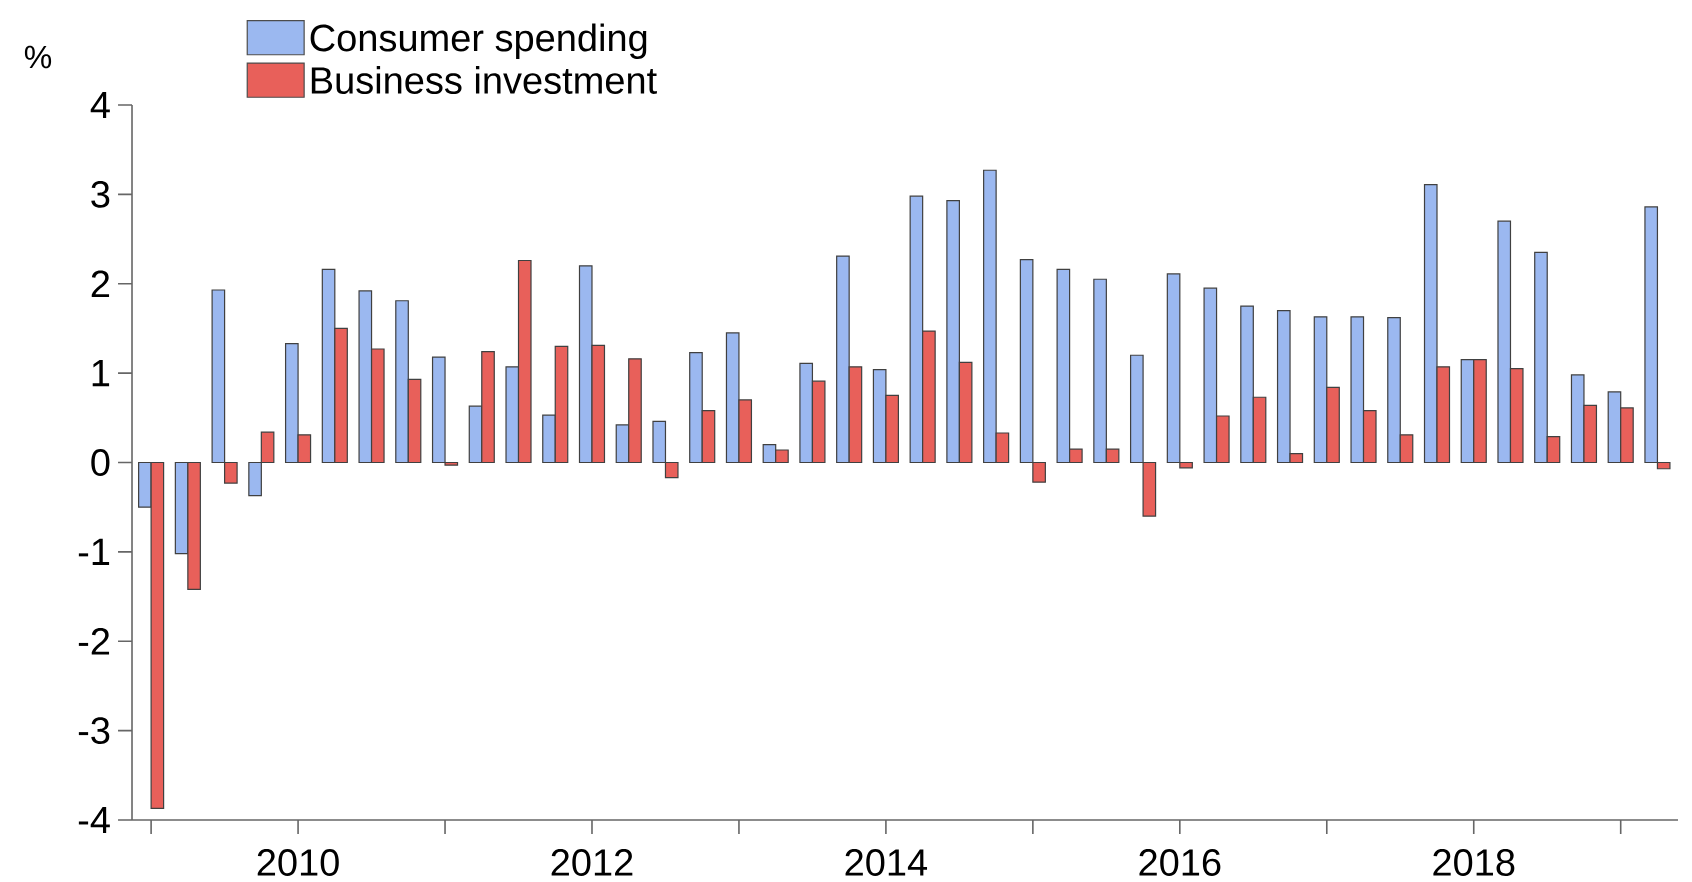 The image size is (1692, 882). Describe the element at coordinates (478, 41) in the screenshot. I see `legend-label: Consumer spending` at that location.